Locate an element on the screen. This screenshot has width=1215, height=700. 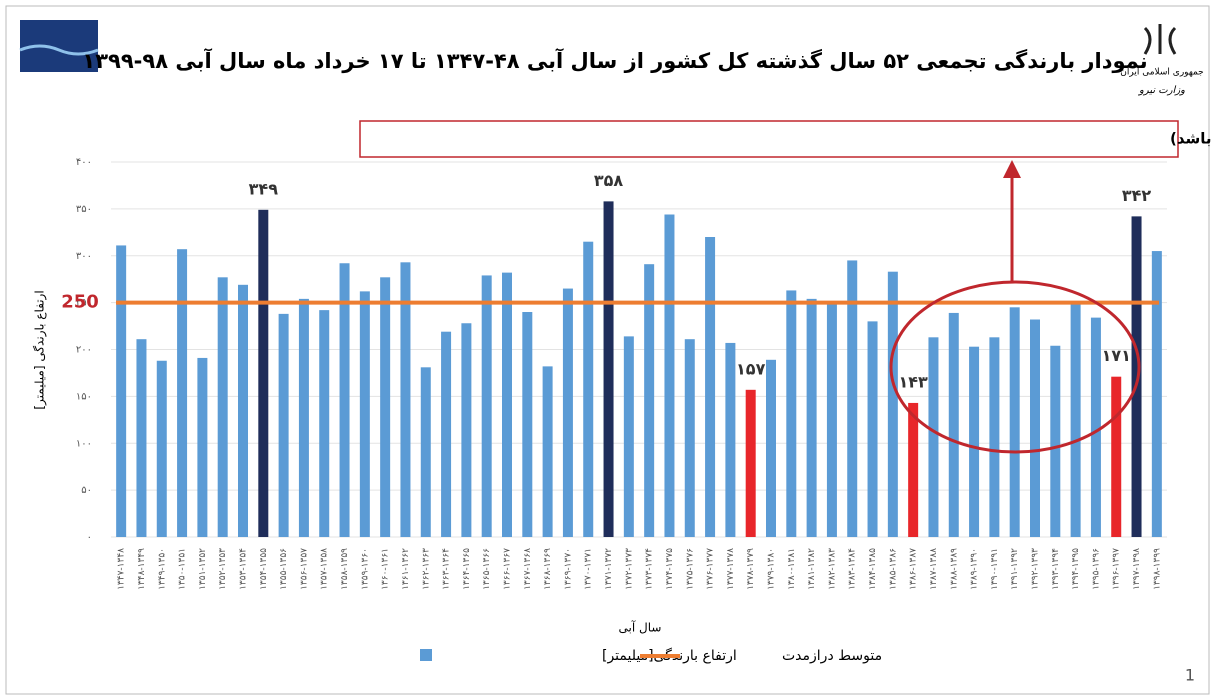
y-tick-label: ۵۰ is located at coordinates (86, 490).